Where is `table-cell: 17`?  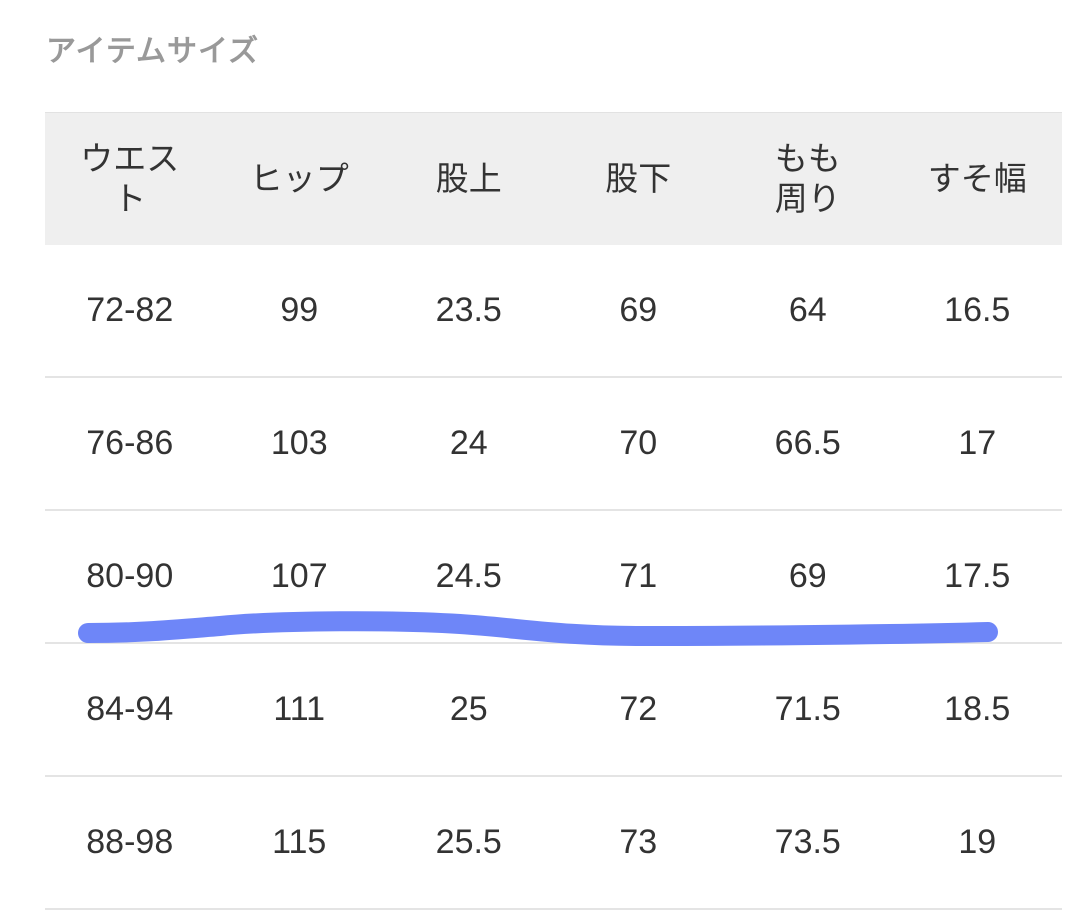
table-cell: 17 is located at coordinates (977, 444).